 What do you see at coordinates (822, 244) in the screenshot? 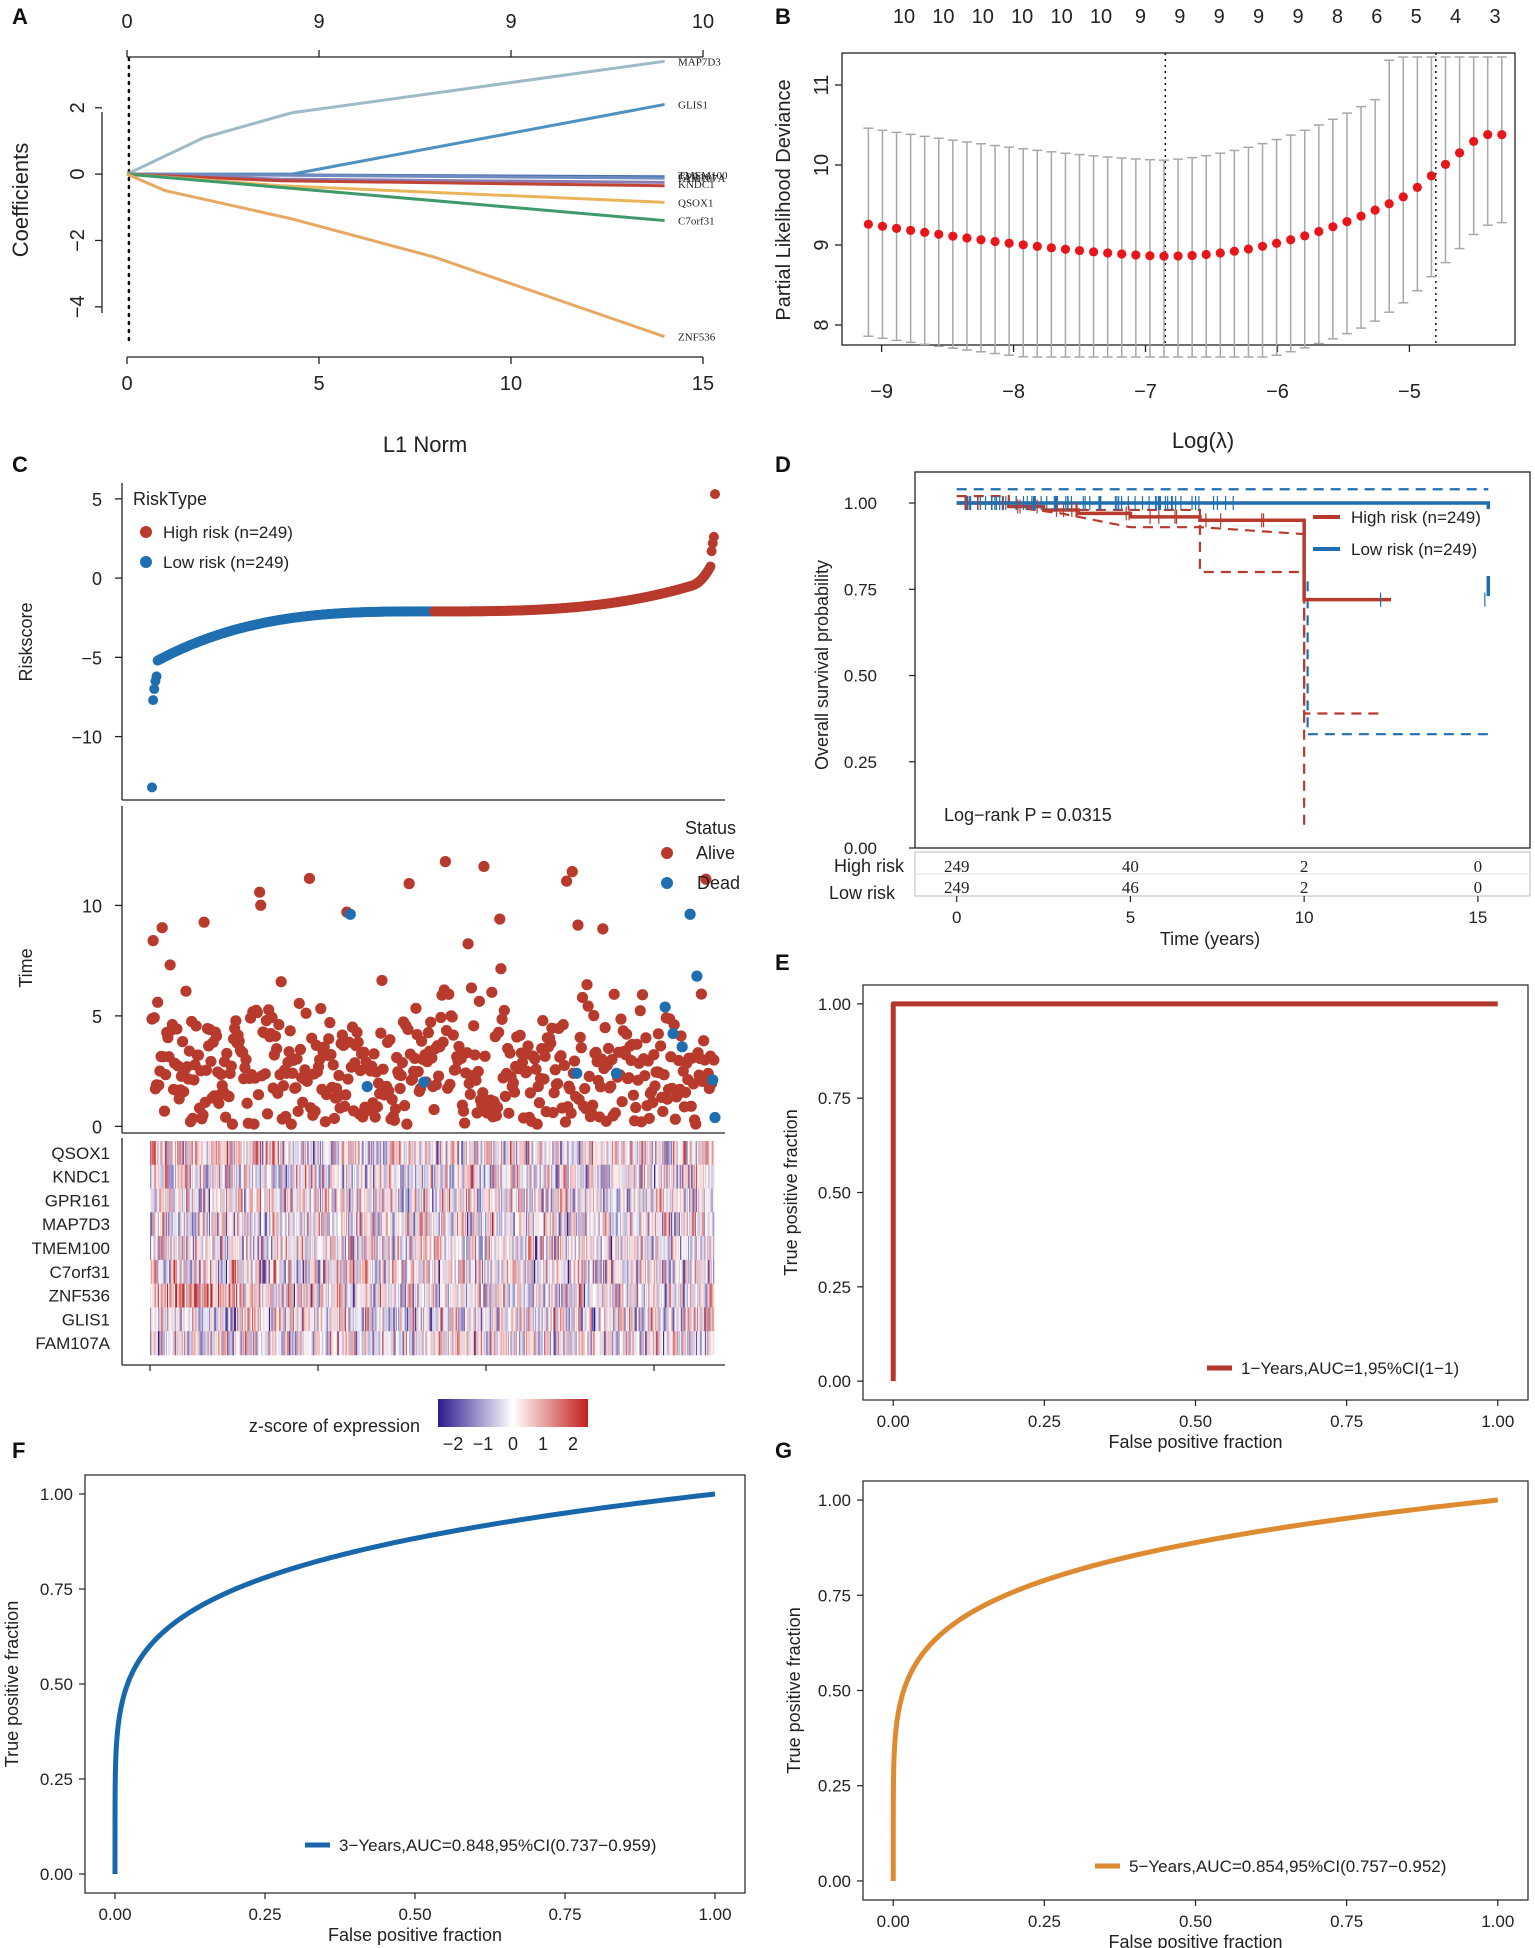
I see `y-tick-label: 9` at bounding box center [822, 244].